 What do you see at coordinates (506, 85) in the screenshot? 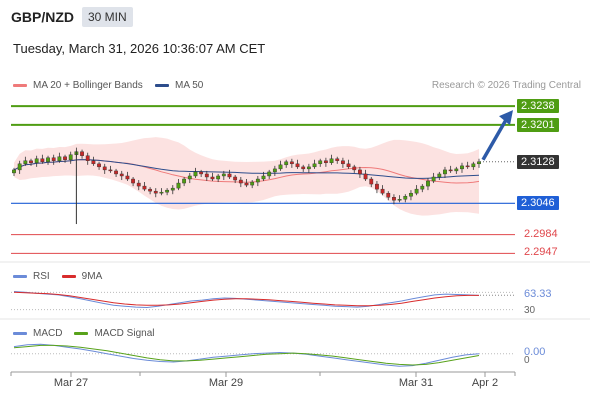
I see `source-credit: Research © 2026 Trading Central` at bounding box center [506, 85].